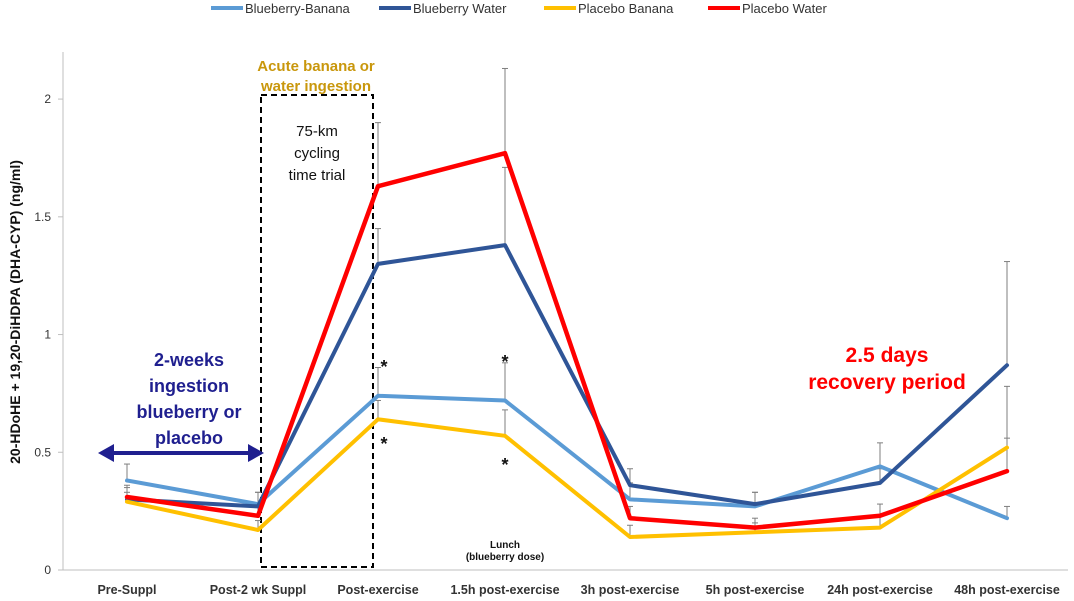 The height and width of the screenshot is (601, 1074). What do you see at coordinates (504, 465) in the screenshot?
I see `sig-star-1-5h-lower: *` at bounding box center [504, 465].